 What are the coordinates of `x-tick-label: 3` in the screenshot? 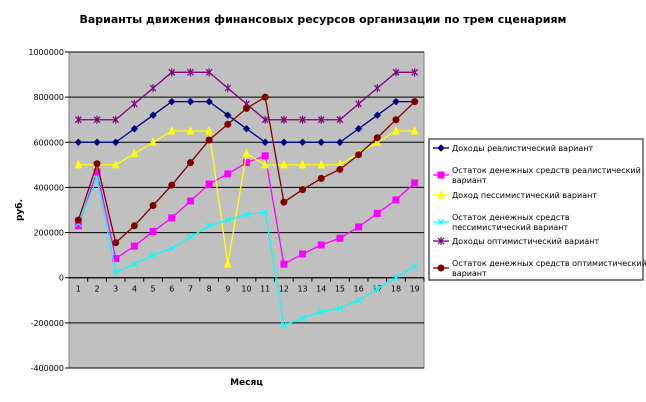 It's located at (115, 289).